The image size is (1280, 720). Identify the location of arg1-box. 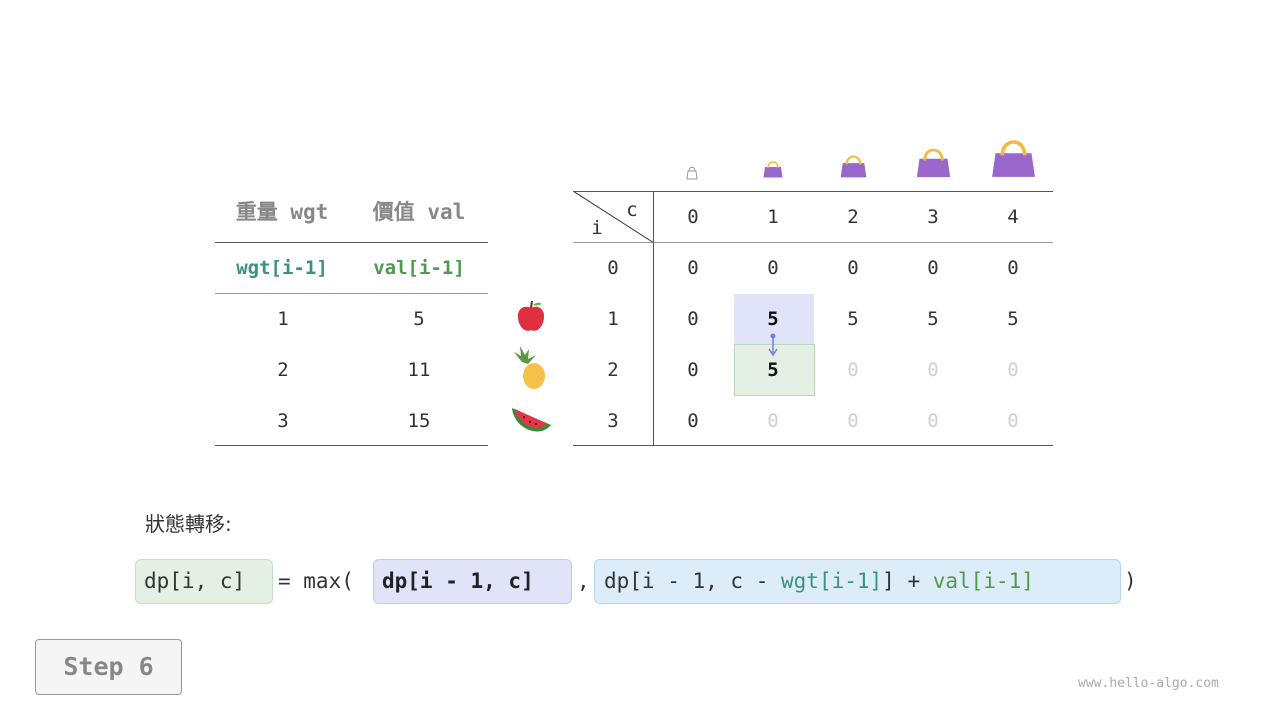
(472, 581).